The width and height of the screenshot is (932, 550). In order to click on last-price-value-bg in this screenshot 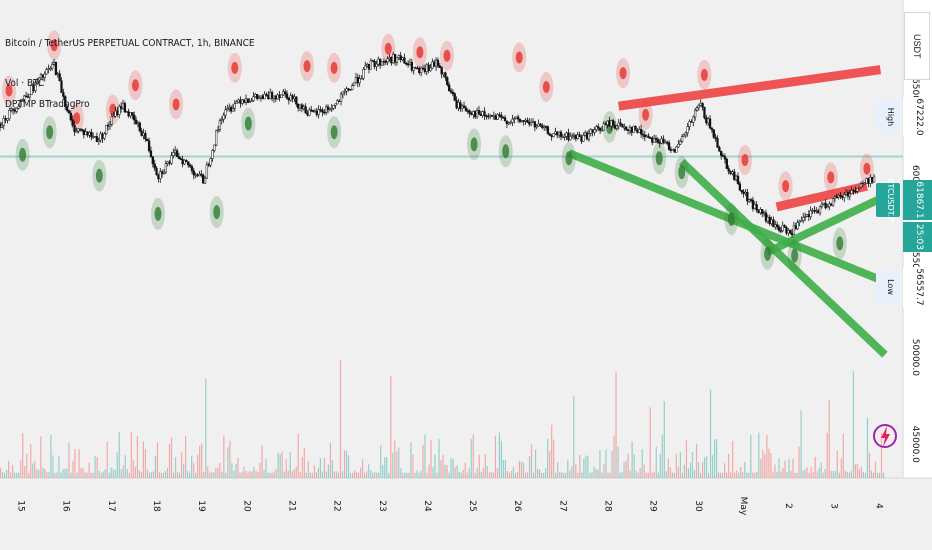, I will do `click(917, 200)`.